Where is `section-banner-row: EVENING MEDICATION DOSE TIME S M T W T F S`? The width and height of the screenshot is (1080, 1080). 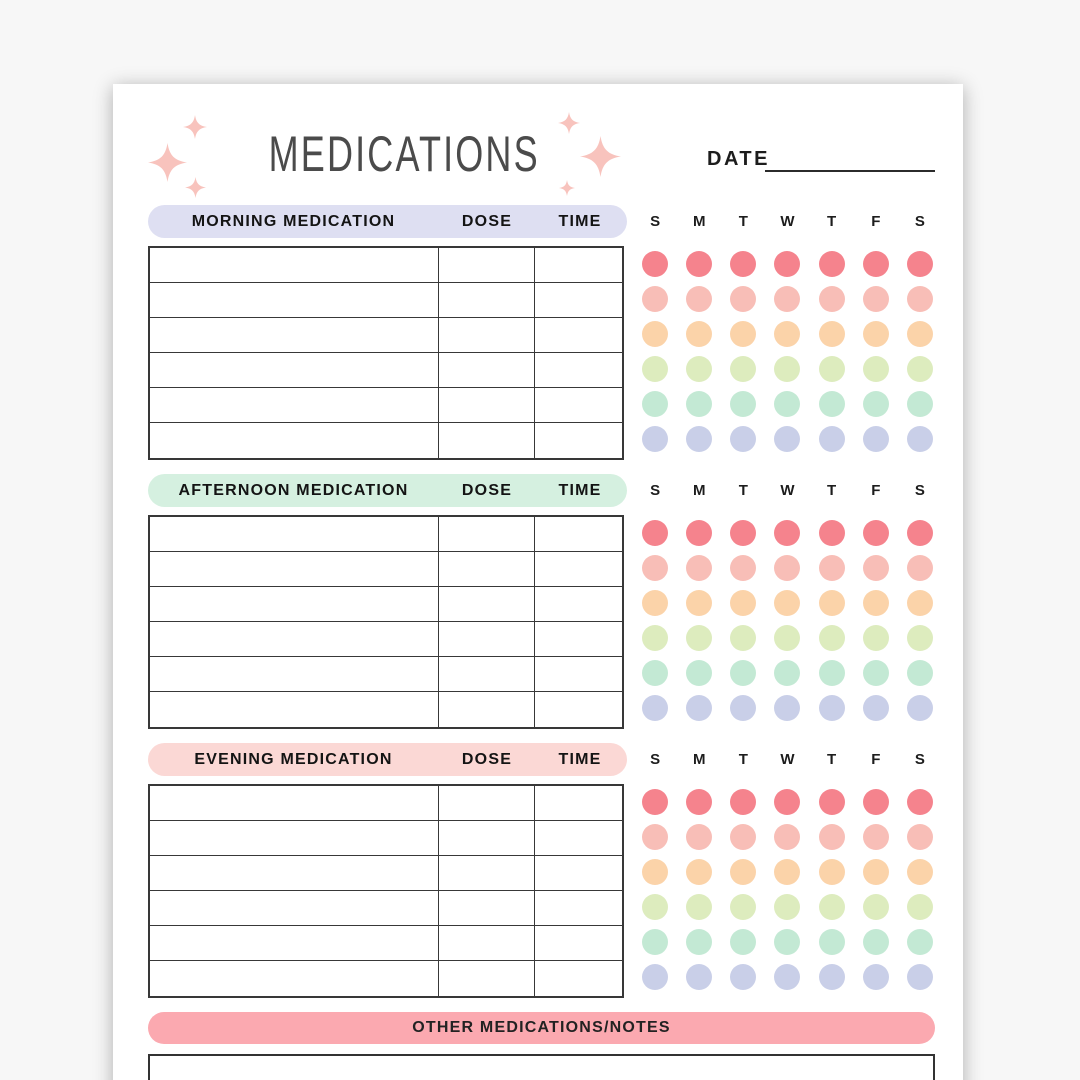
section-banner-row: EVENING MEDICATION DOSE TIME S M T W T F S is located at coordinates (545, 759).